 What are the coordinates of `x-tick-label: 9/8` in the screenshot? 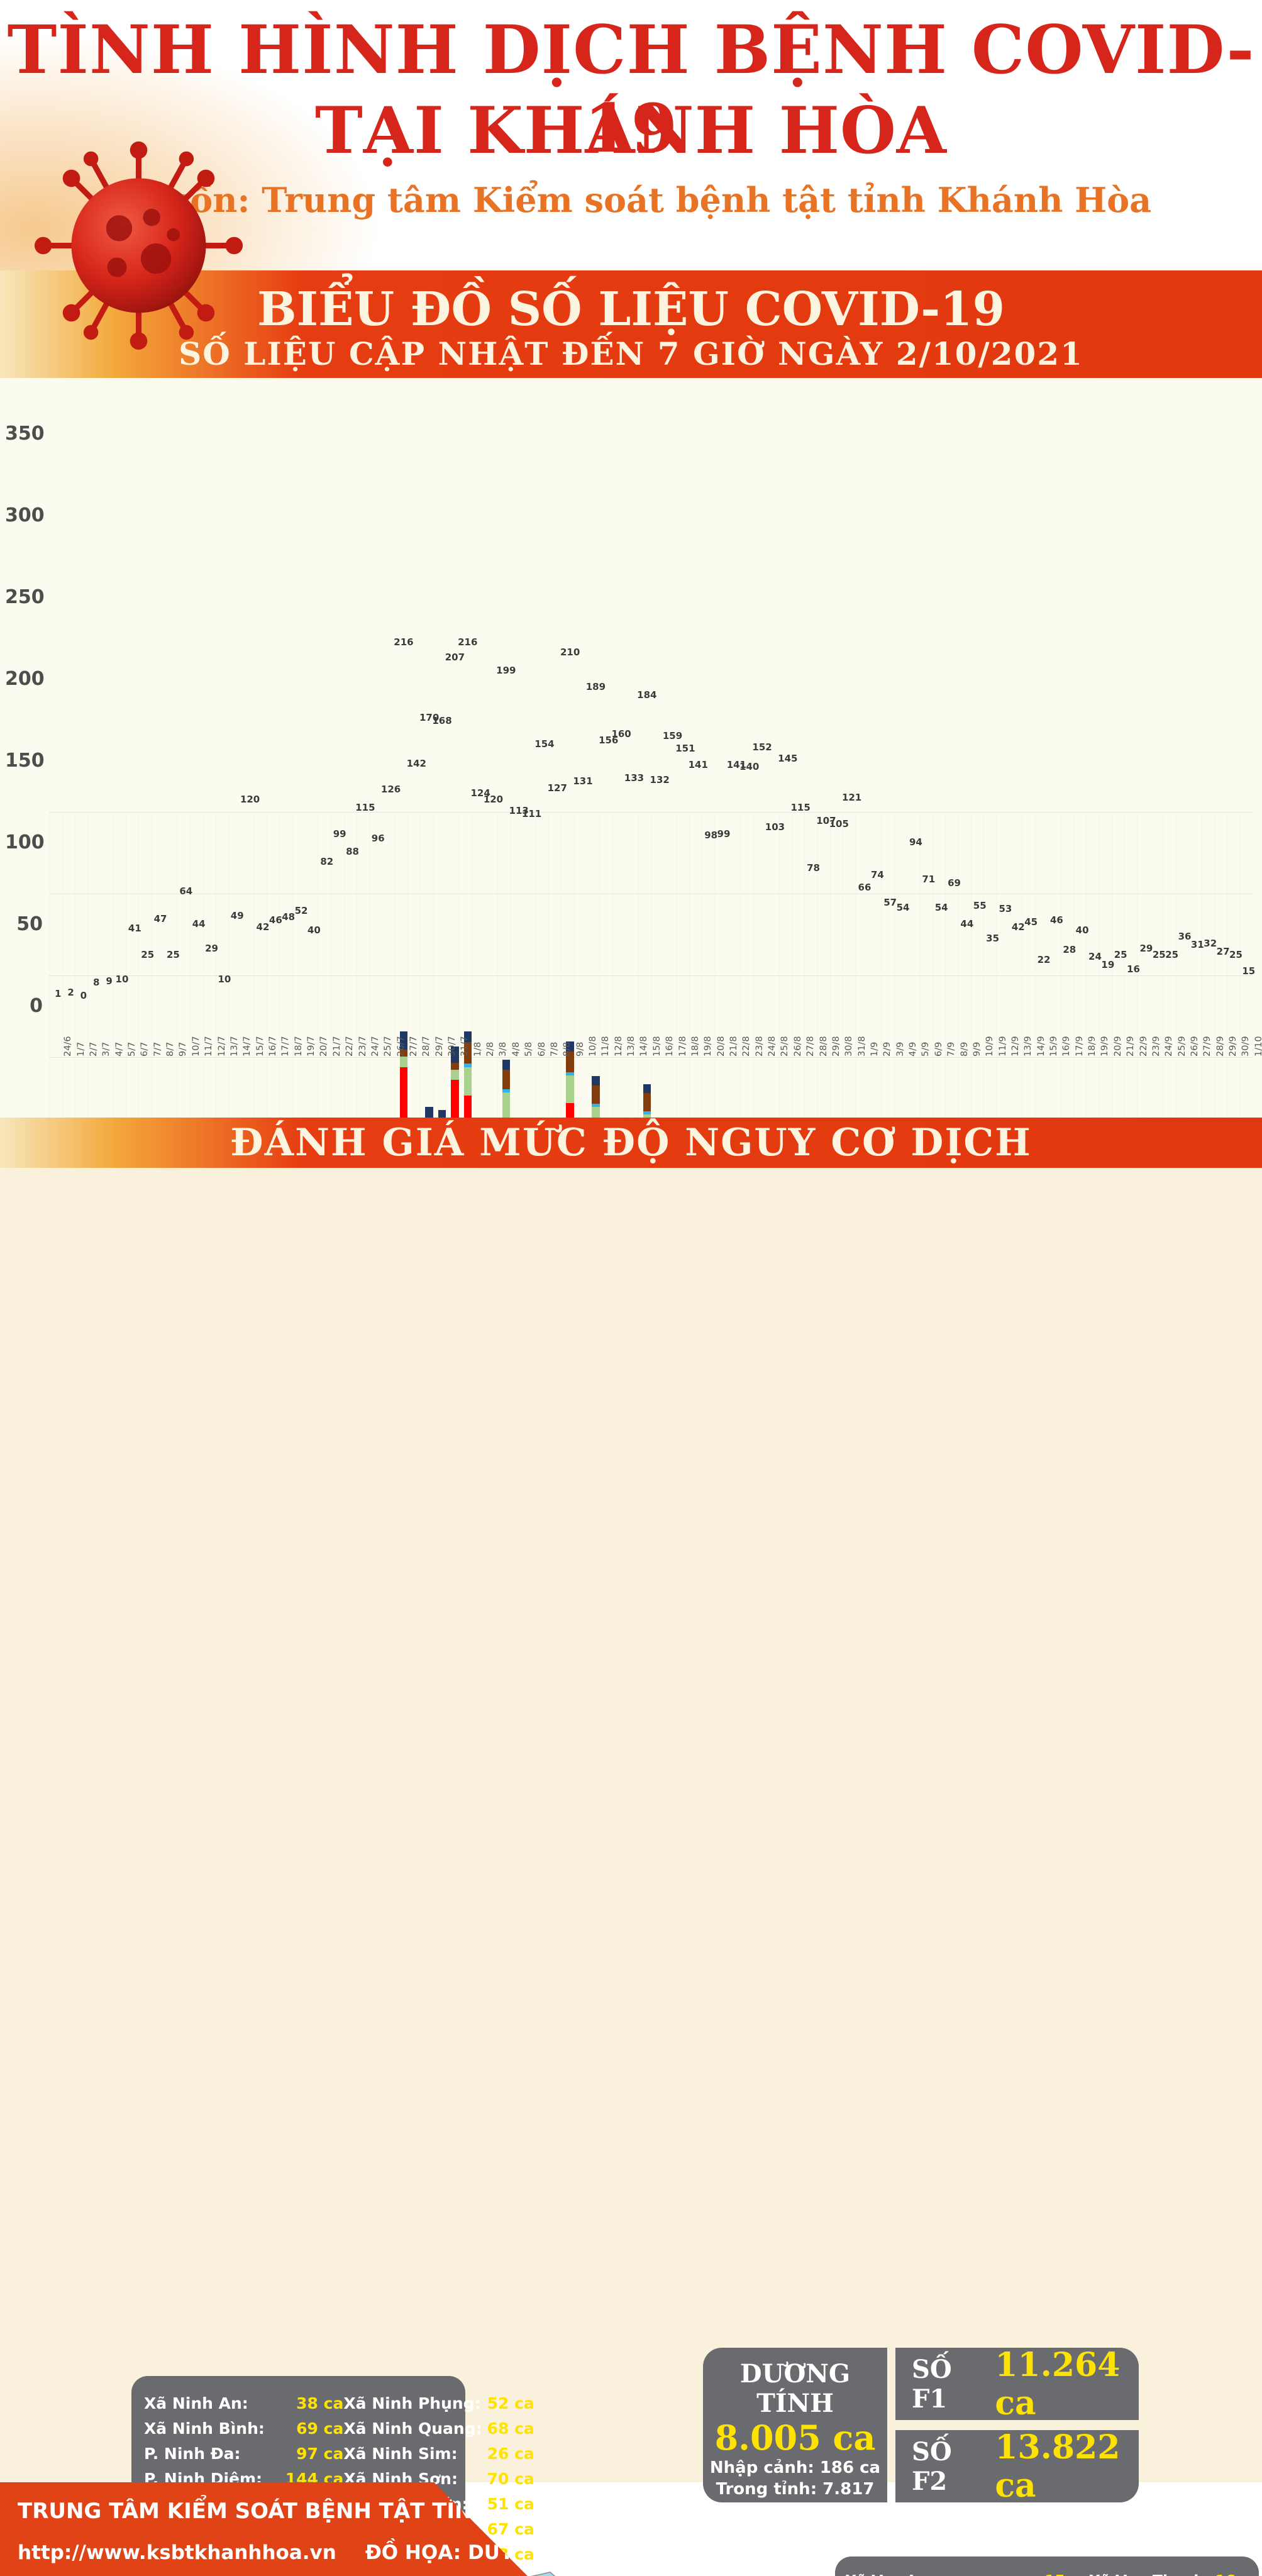 It's located at (580, 1049).